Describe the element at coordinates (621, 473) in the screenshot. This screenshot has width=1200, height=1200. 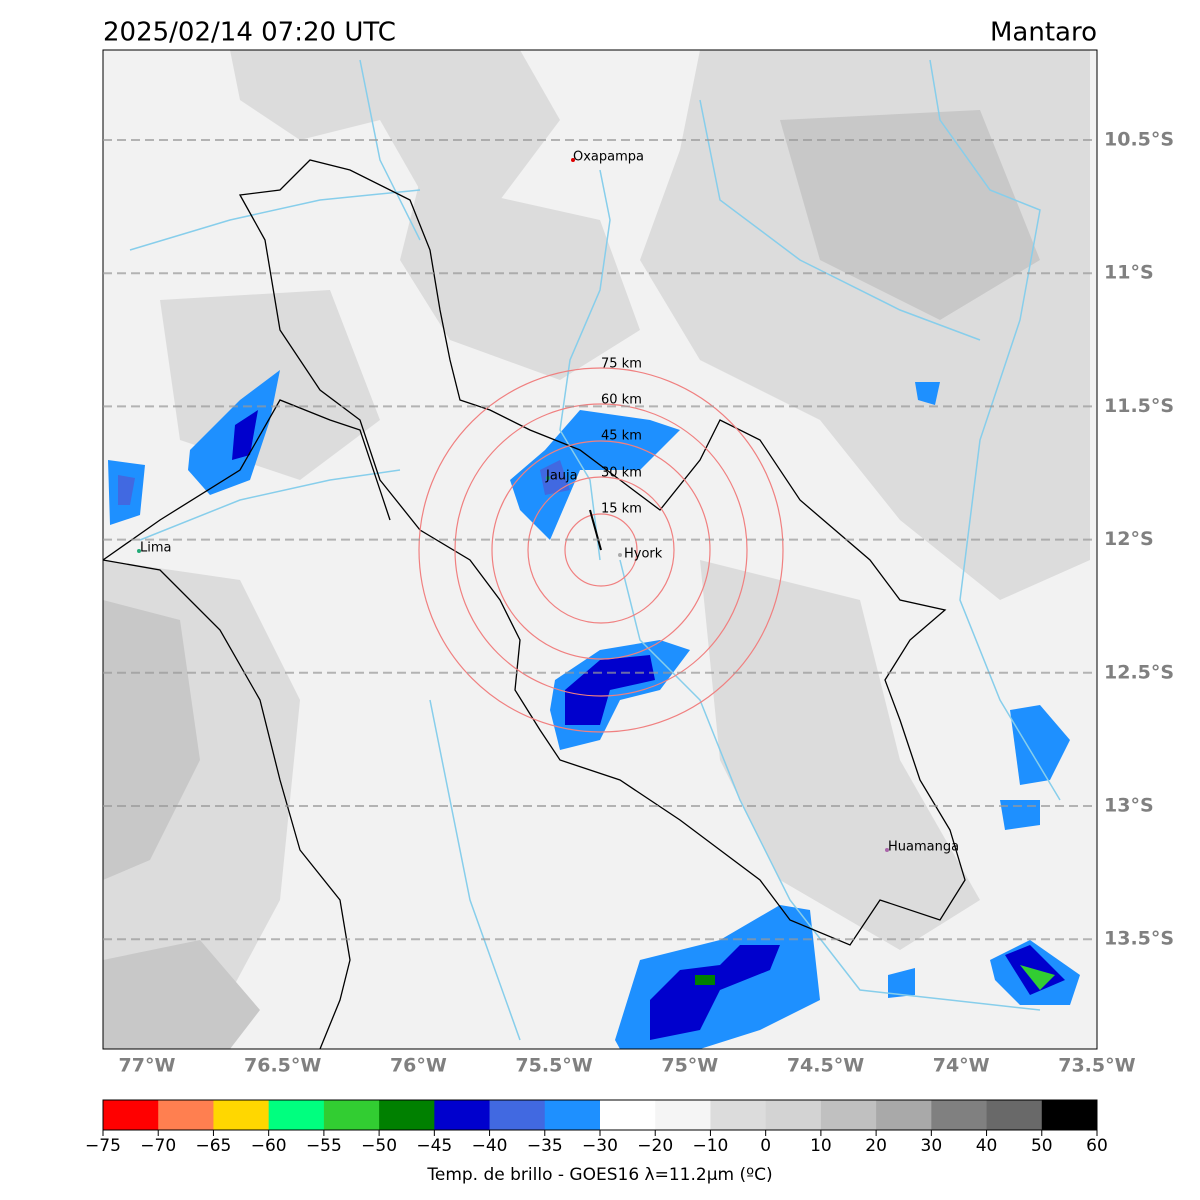
I see `ring-label: 30 km` at that location.